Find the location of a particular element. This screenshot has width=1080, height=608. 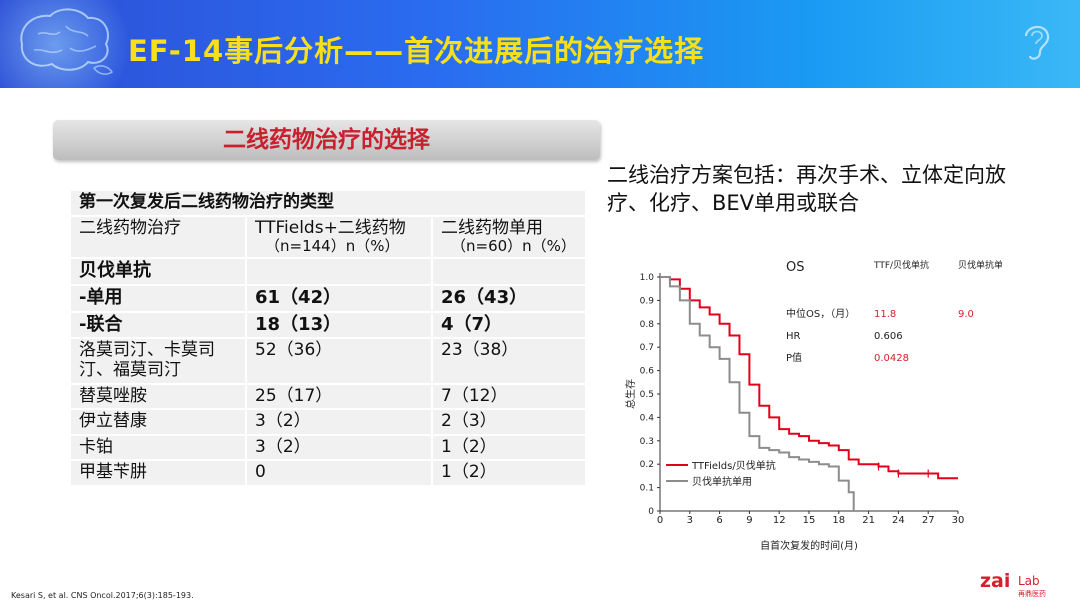

table-cell-ttf: 52（36） is located at coordinates (339, 361).